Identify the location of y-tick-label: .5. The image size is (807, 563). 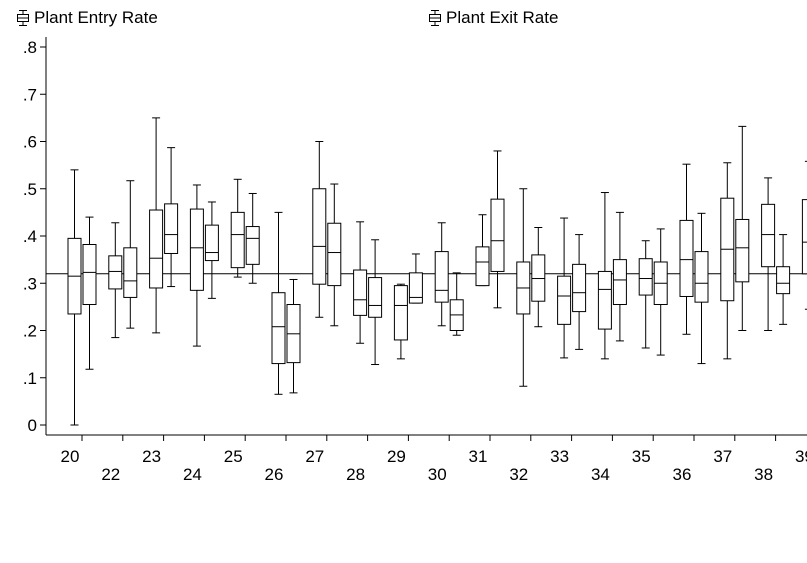
(30, 189).